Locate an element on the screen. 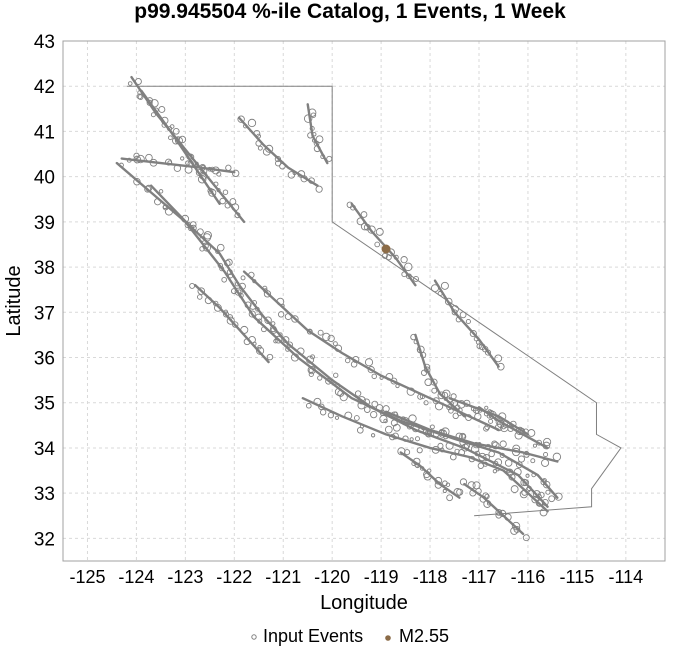 The height and width of the screenshot is (654, 700). y-tick-label: 39 is located at coordinates (44, 223).